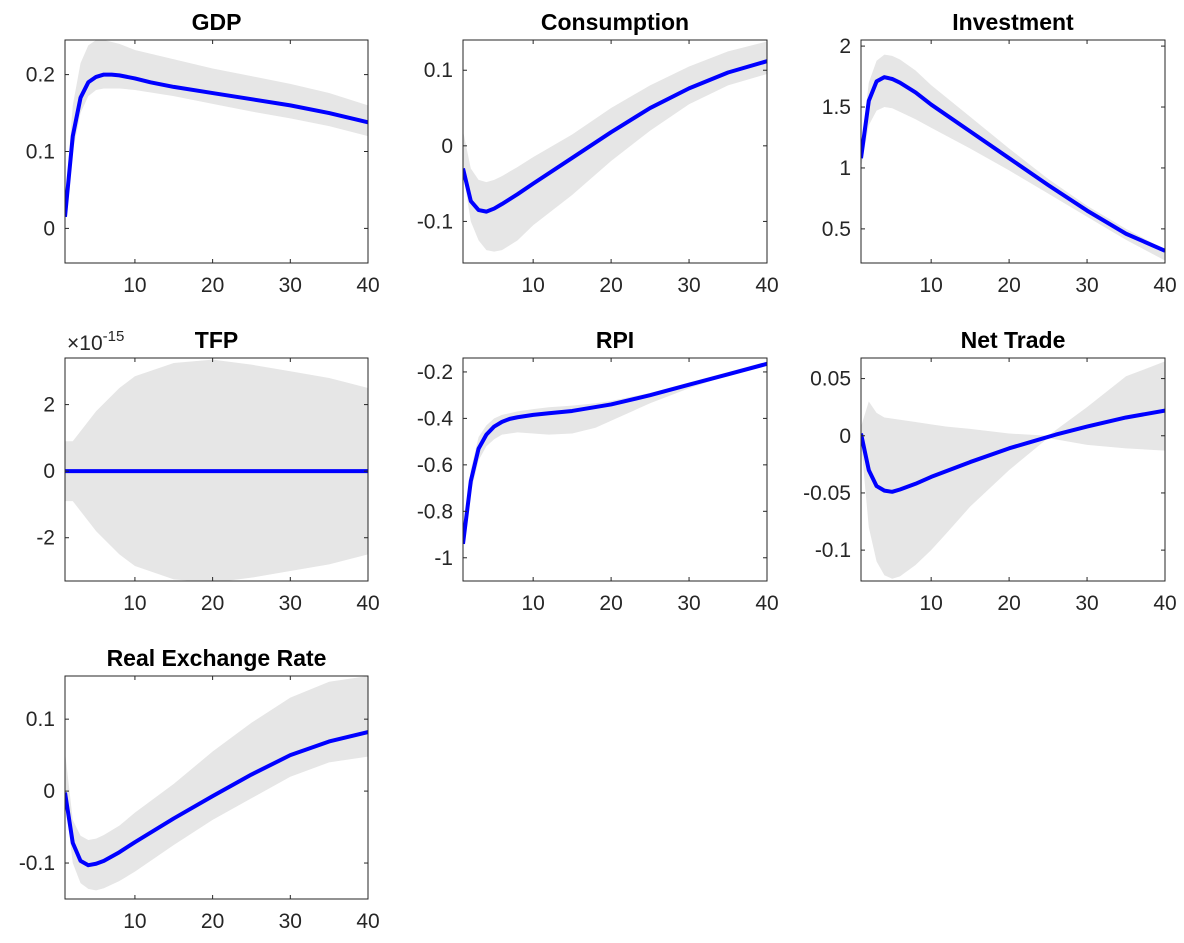 Image resolution: width=1184 pixels, height=943 pixels. Describe the element at coordinates (435, 511) in the screenshot. I see `y-tick-label: -0.8` at that location.